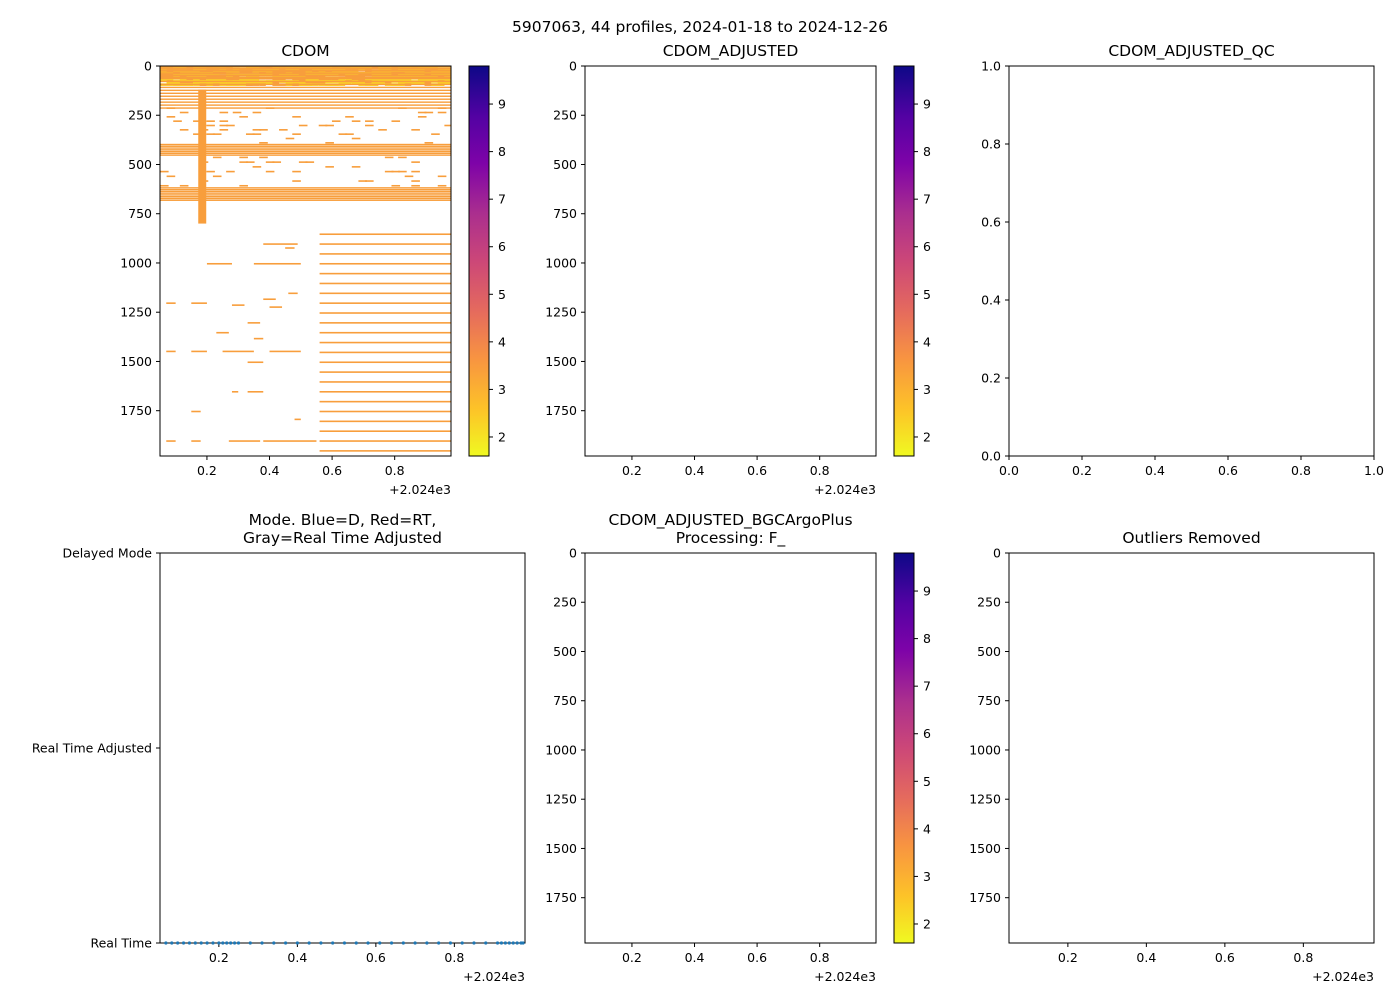 The width and height of the screenshot is (1400, 1004). Describe the element at coordinates (107, 553) in the screenshot. I see `y-category-label: Delayed Mode` at that location.